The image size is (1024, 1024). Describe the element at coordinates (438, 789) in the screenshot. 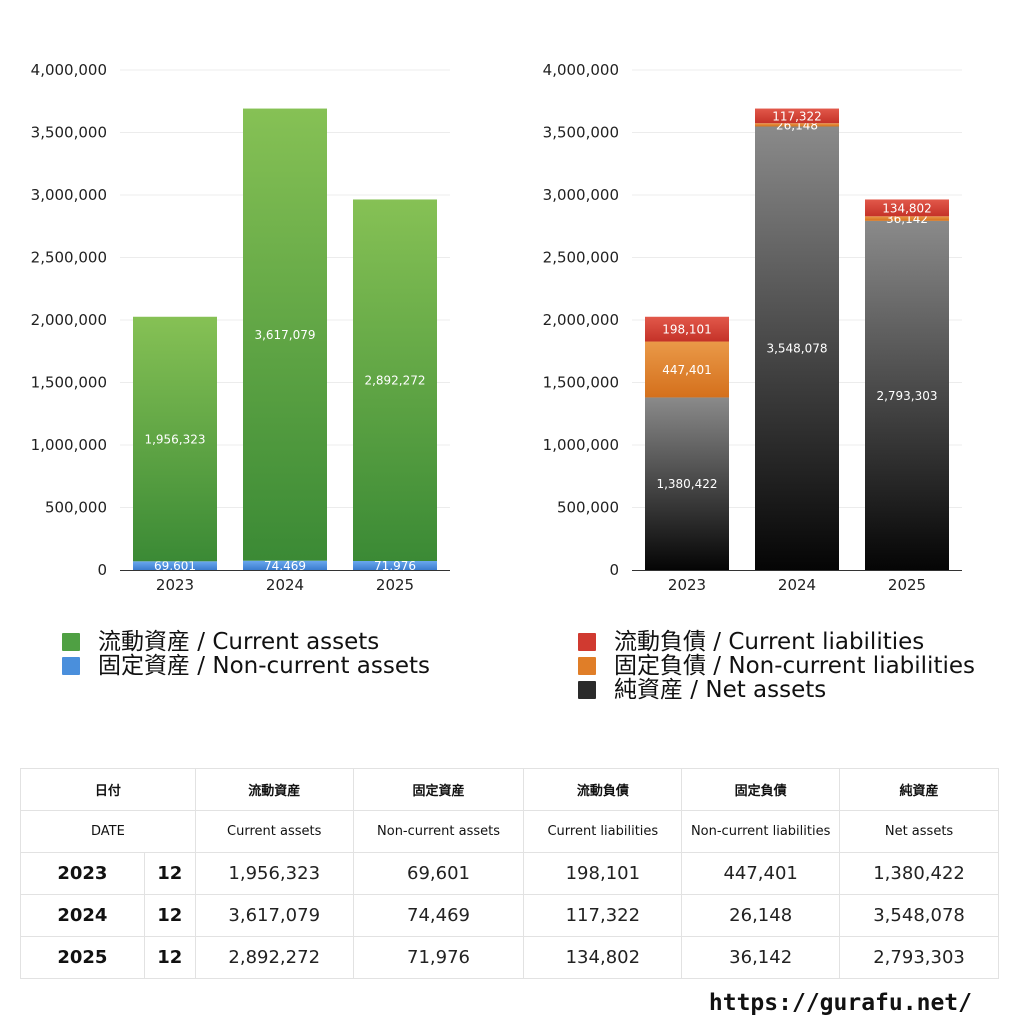

I see `header-cell: 固定資産` at that location.